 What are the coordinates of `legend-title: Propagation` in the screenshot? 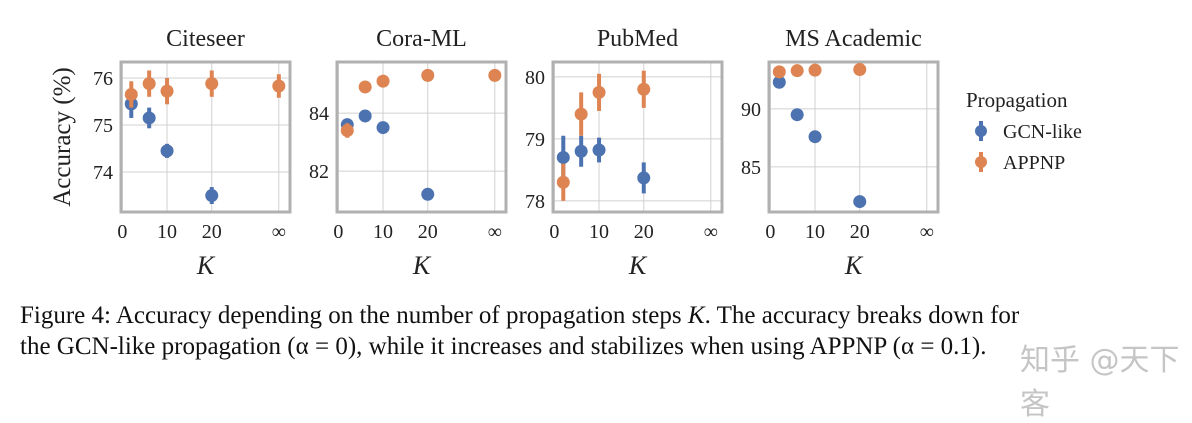 It's located at (1017, 100).